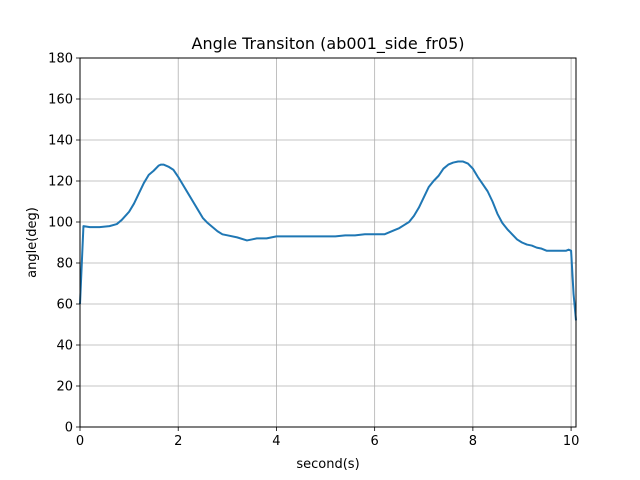 The image size is (640, 480). Describe the element at coordinates (473, 441) in the screenshot. I see `x-tick-label: 8` at that location.